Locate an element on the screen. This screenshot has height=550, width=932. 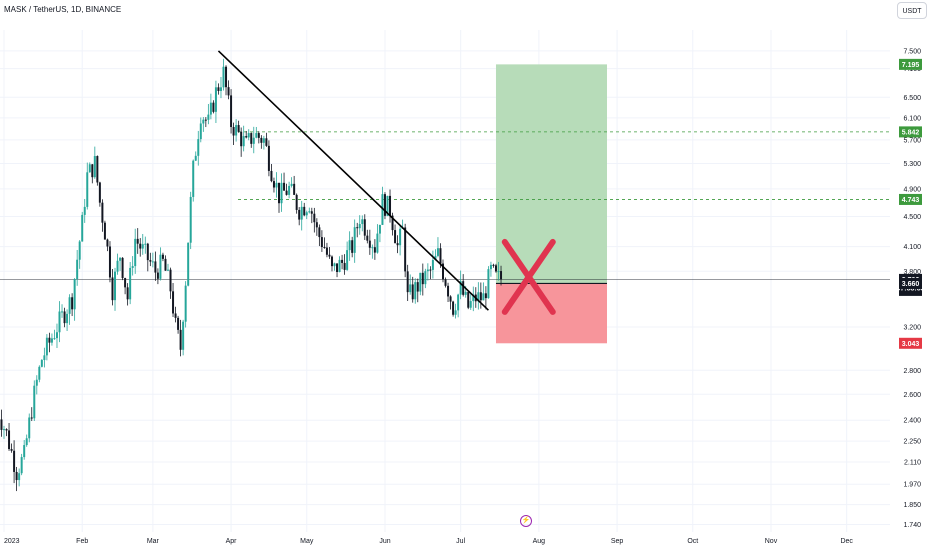
price-tag-label: 7.195 is located at coordinates (911, 65).